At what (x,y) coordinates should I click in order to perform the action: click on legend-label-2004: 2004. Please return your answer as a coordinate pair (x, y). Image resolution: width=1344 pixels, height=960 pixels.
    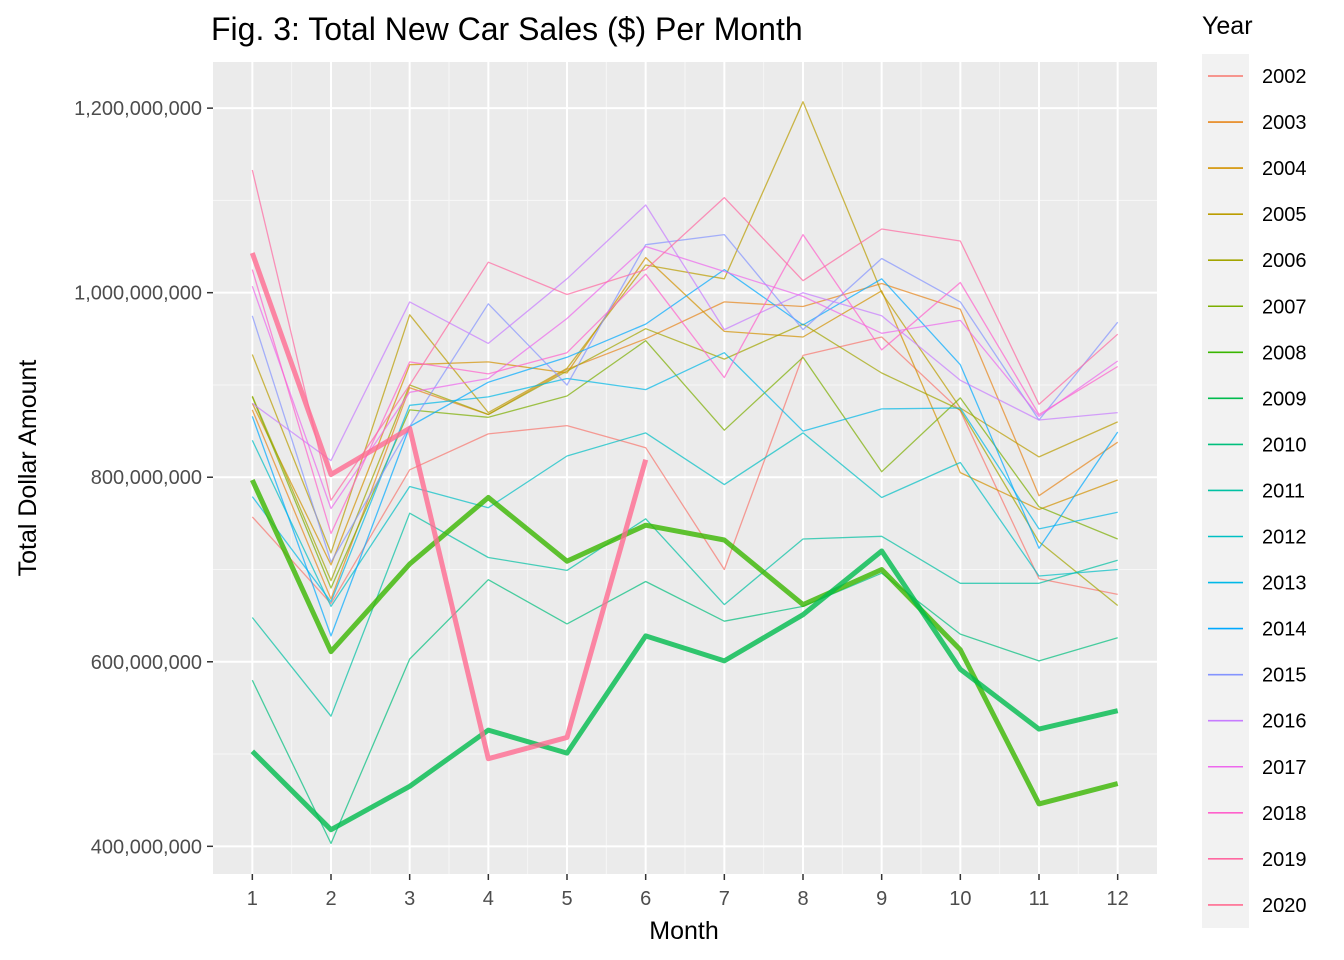
    Looking at the image, I should click on (1284, 169).